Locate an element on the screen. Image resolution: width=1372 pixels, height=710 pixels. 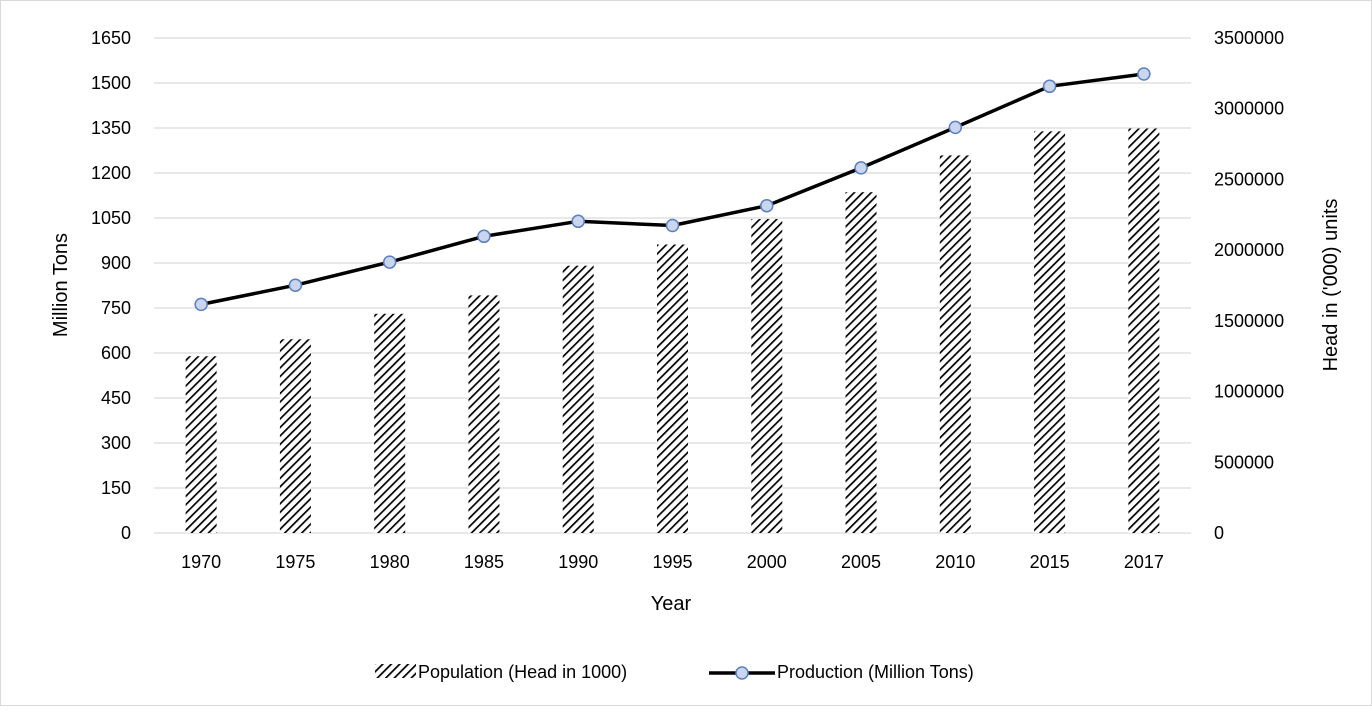
left-tick-label: 1350 is located at coordinates (111, 128).